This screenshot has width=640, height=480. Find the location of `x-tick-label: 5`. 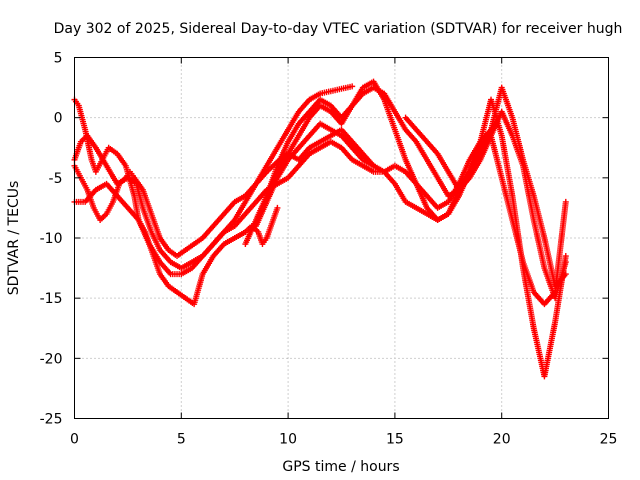

x-tick-label: 5 is located at coordinates (181, 440).